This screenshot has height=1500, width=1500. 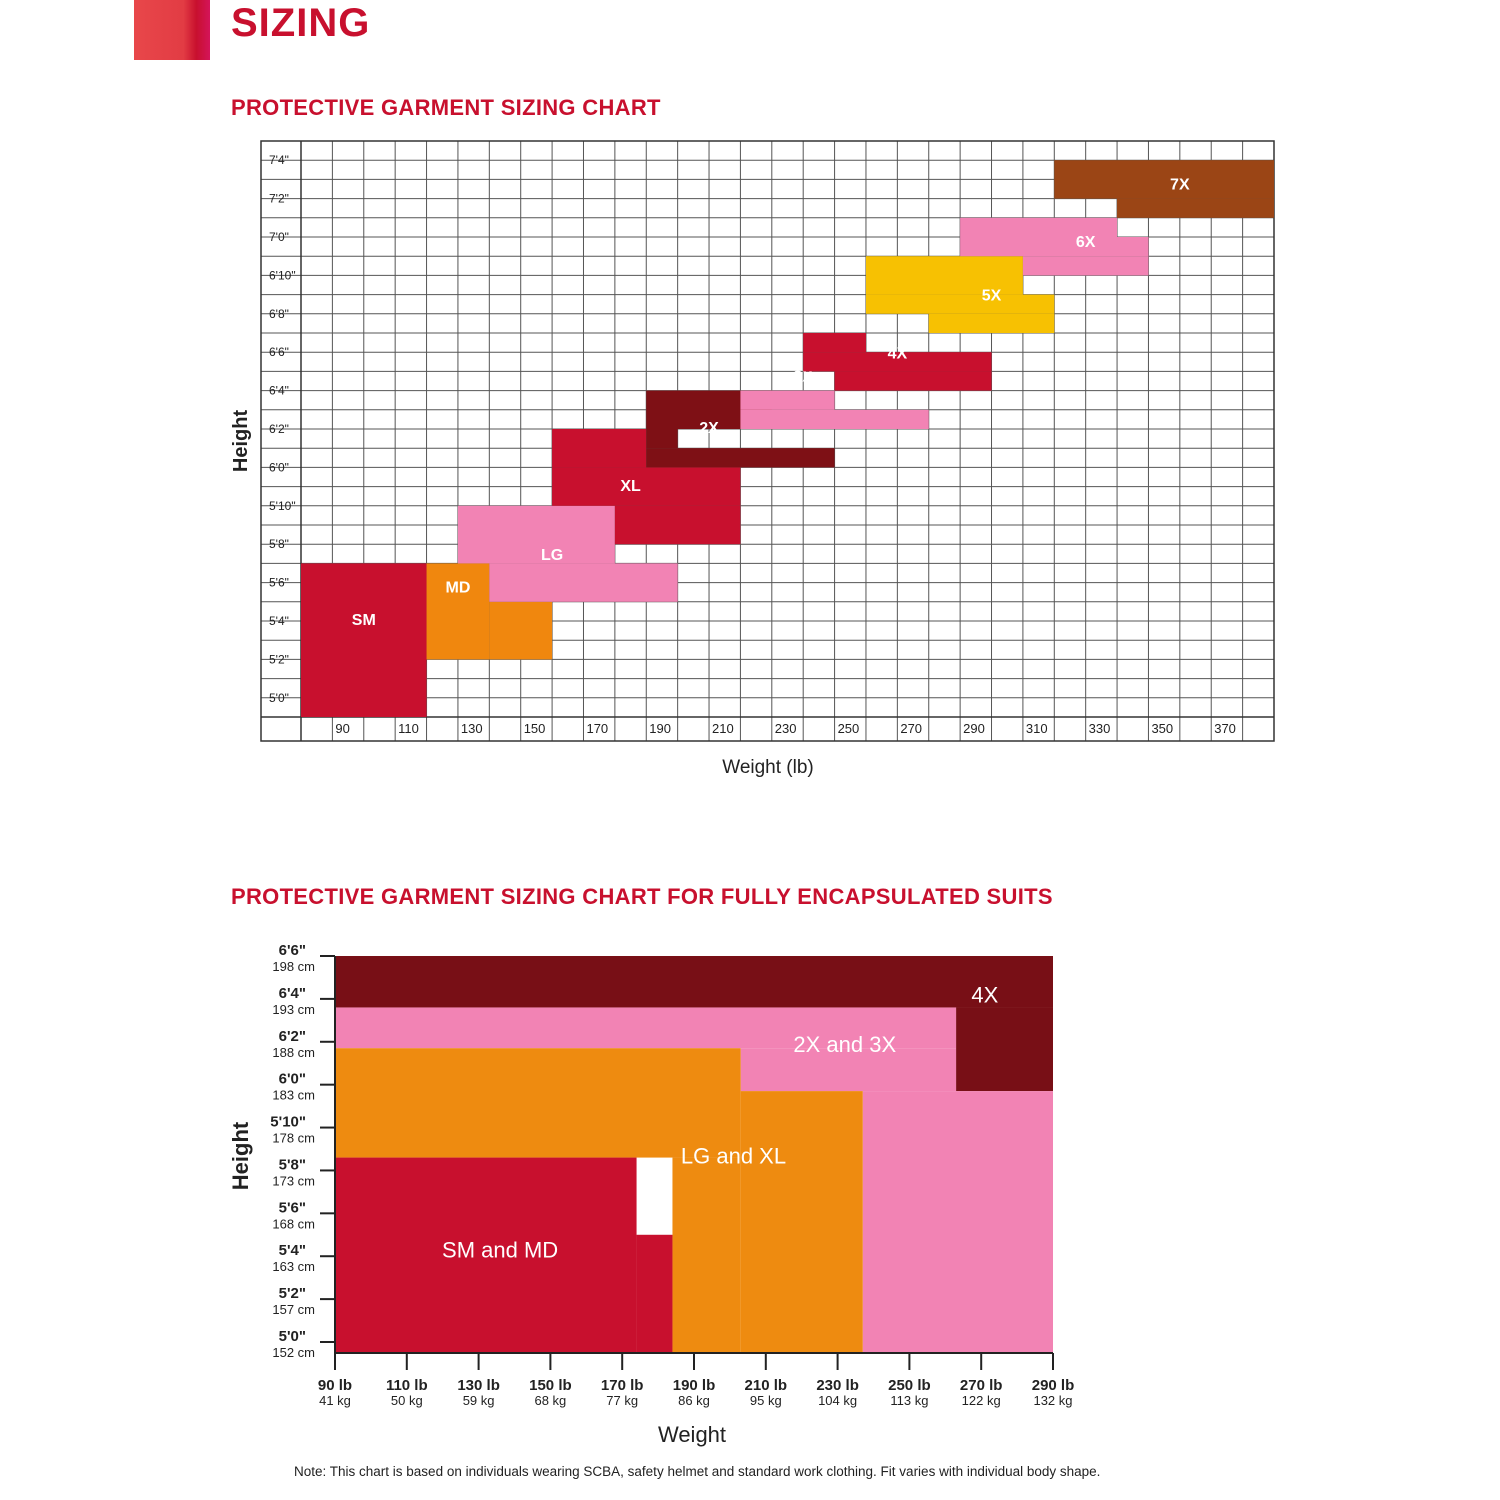 I want to click on y-tick-sublabel: 183 cm, so click(x=293, y=1095).